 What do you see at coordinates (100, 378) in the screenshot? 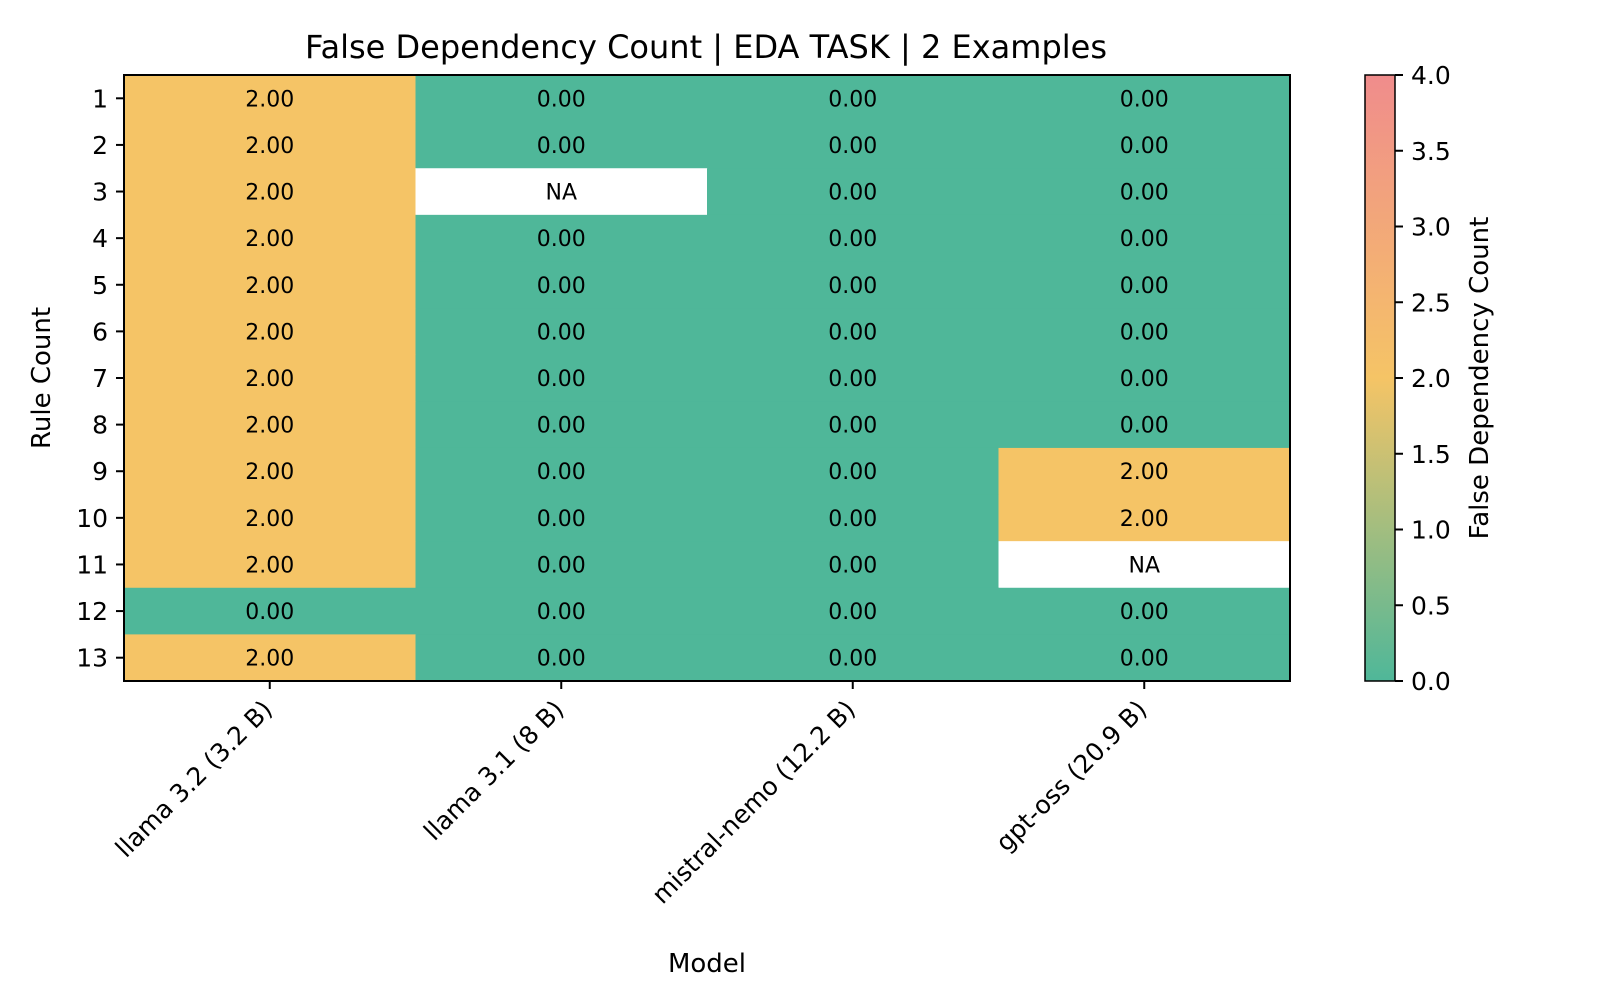
I see `y-tick-label: 7` at bounding box center [100, 378].